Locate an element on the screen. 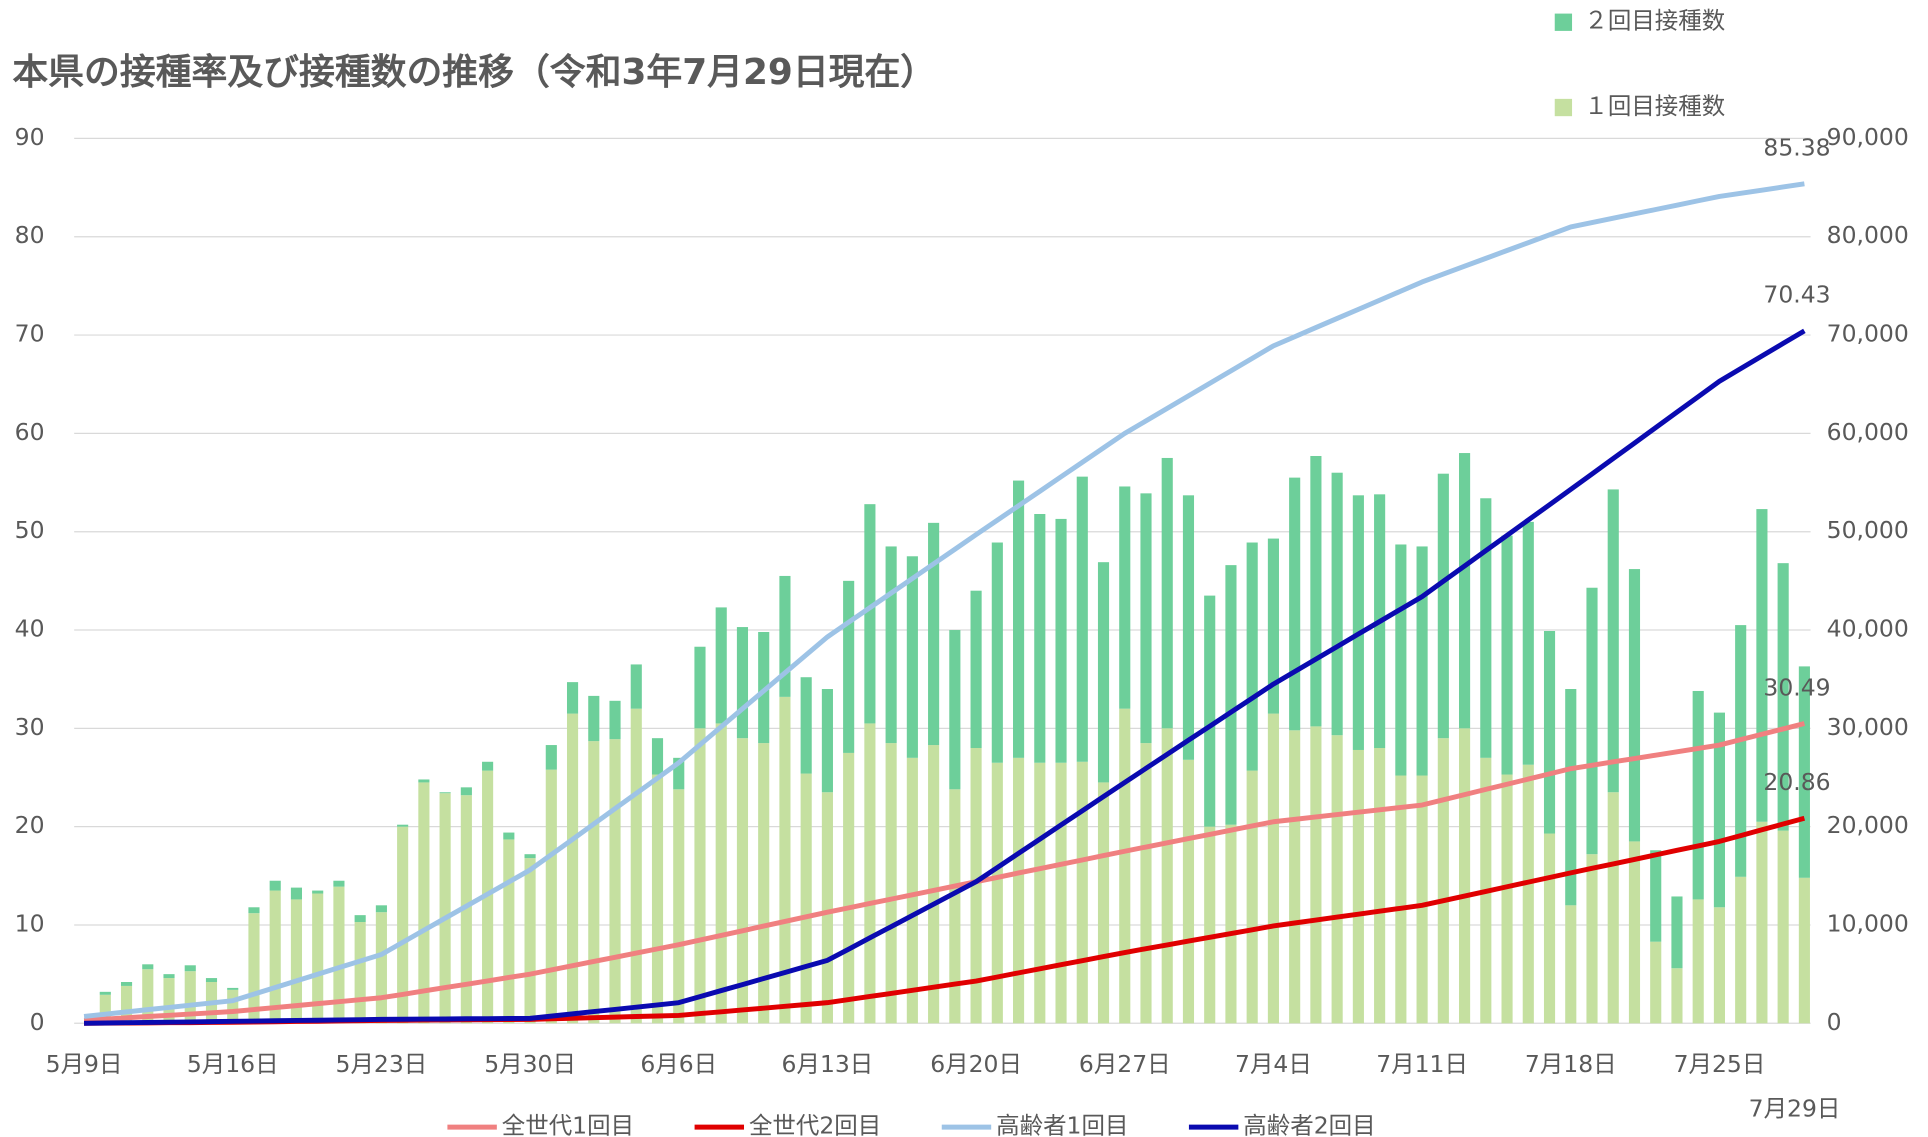 Image resolution: width=1928 pixels, height=1137 pixels. x-tick-label: 6月13日 is located at coordinates (828, 1064).